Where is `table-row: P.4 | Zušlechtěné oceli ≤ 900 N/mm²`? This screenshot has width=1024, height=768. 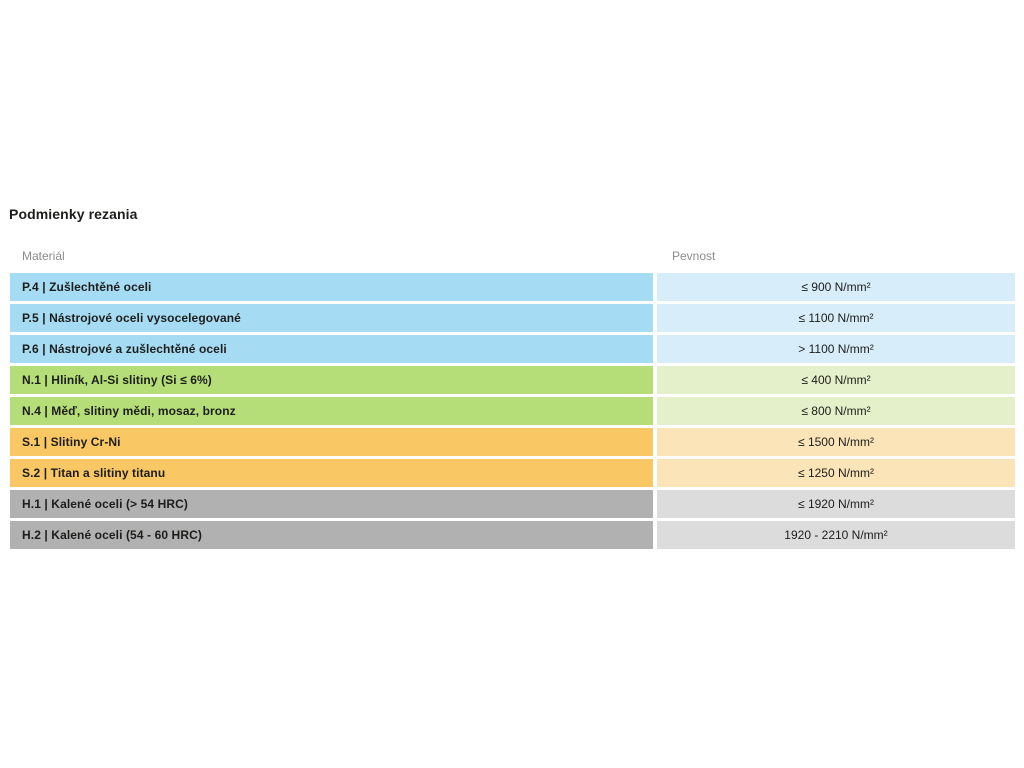 table-row: P.4 | Zušlechtěné oceli ≤ 900 N/mm² is located at coordinates (512, 287).